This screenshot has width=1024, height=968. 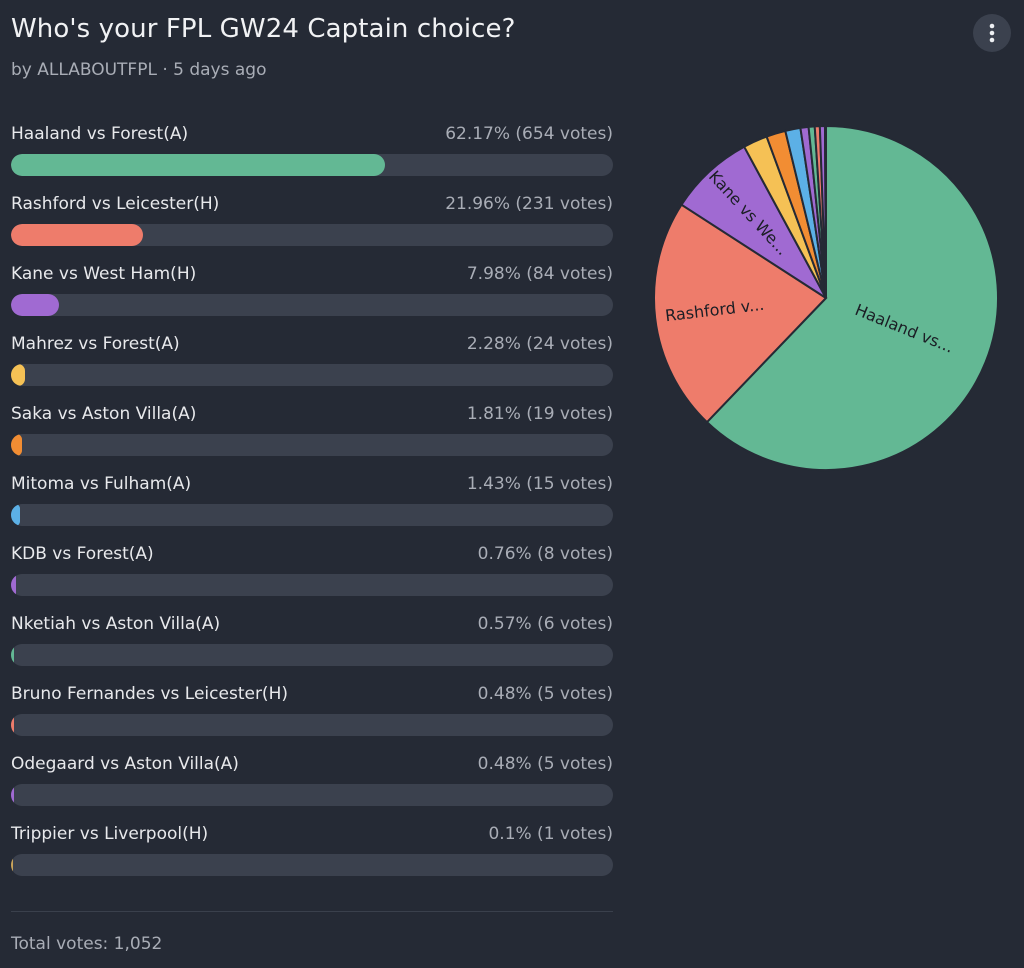 I want to click on option-label: Odegaard vs Aston Villa(A), so click(x=125, y=764).